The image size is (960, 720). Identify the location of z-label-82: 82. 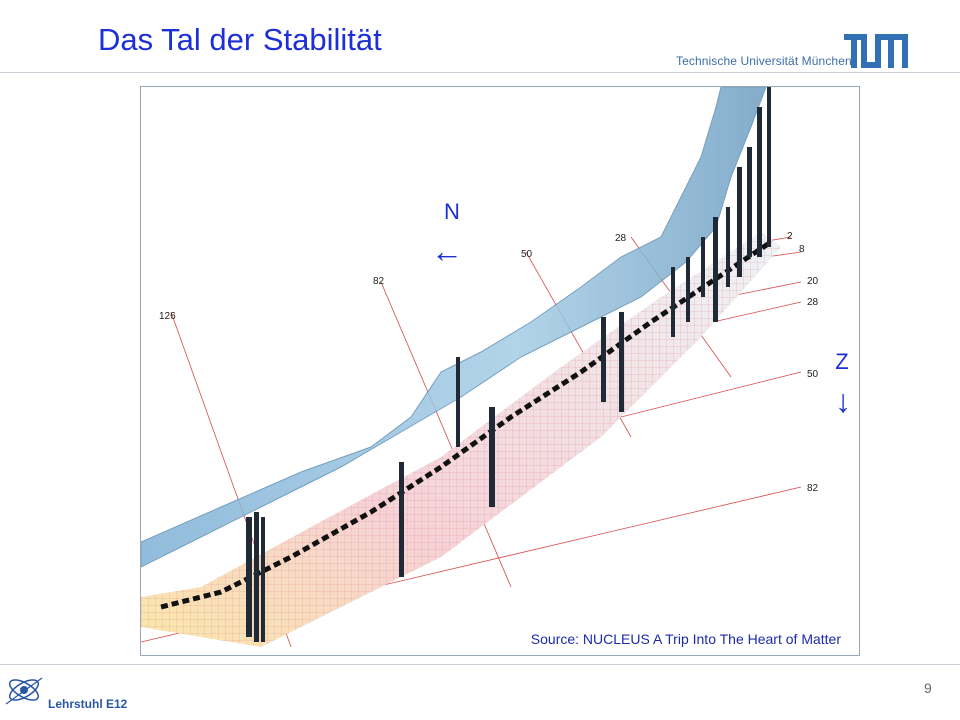
(813, 488).